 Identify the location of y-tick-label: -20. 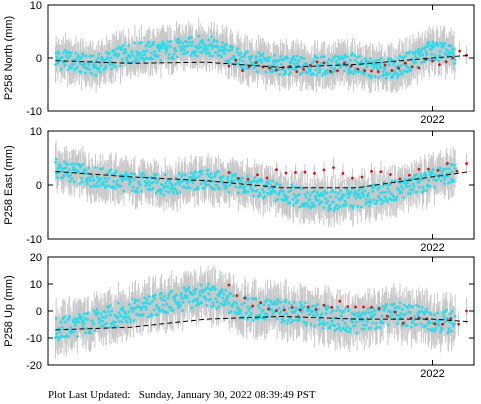
(34, 366).